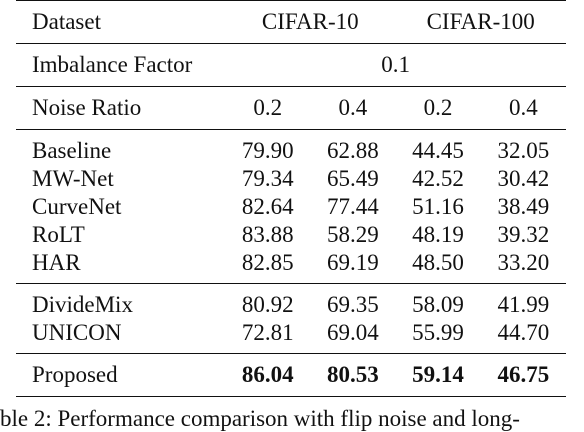  What do you see at coordinates (58, 234) in the screenshot?
I see `method-name: RoLT` at bounding box center [58, 234].